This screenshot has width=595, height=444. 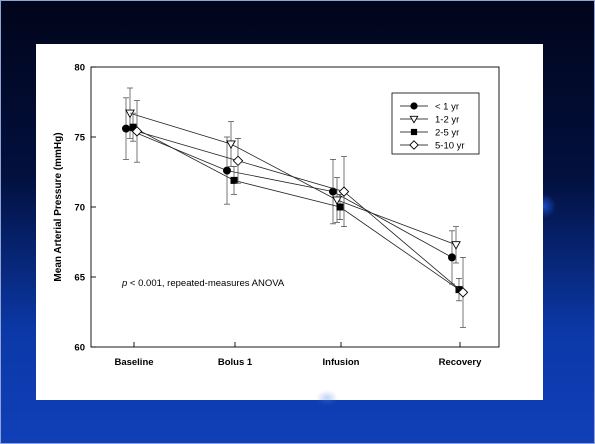 I want to click on anova-annotation: p < 0.001, repeated-measures ANOVA, so click(x=203, y=283).